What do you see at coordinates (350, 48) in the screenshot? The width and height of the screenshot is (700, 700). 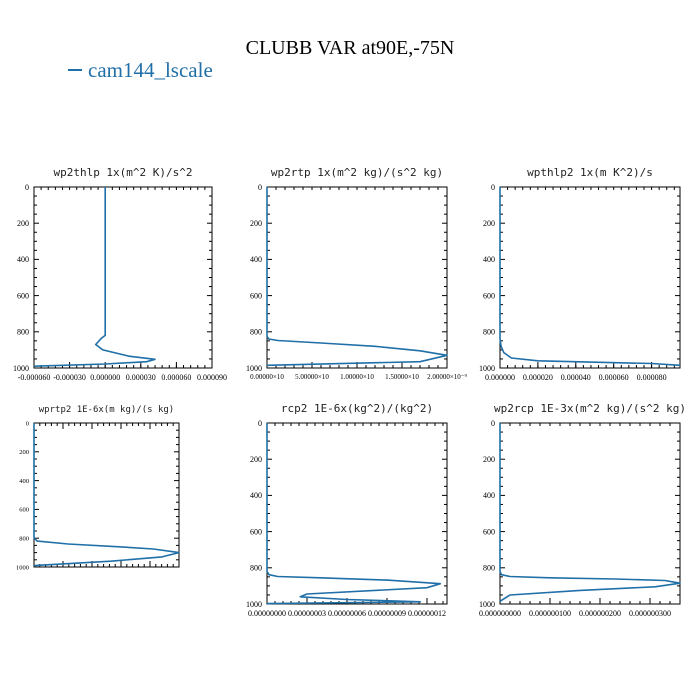 I see `figure-title: CLUBB VAR at90E,-75N` at bounding box center [350, 48].